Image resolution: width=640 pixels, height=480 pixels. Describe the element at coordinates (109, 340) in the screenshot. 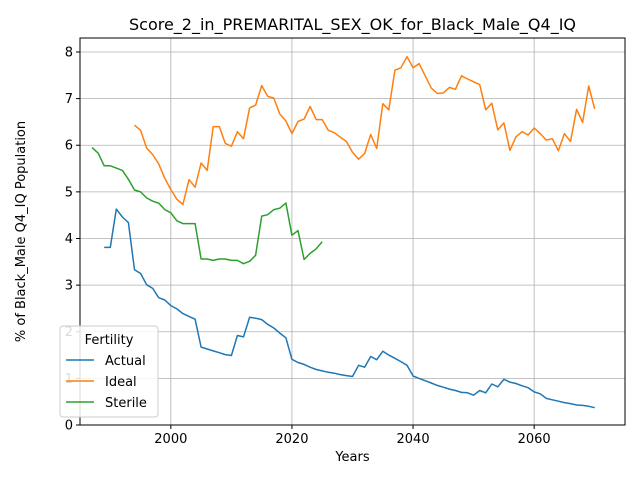

I see `legend-title: Fertility` at that location.